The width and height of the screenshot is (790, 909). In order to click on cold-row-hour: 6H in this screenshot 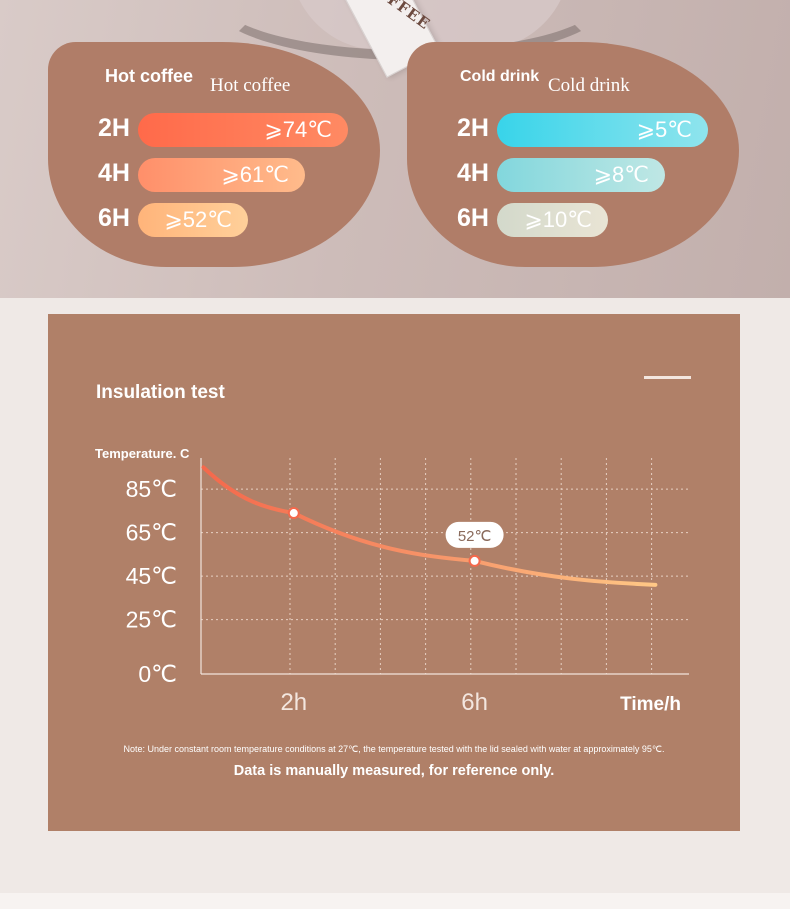, I will do `click(473, 218)`.